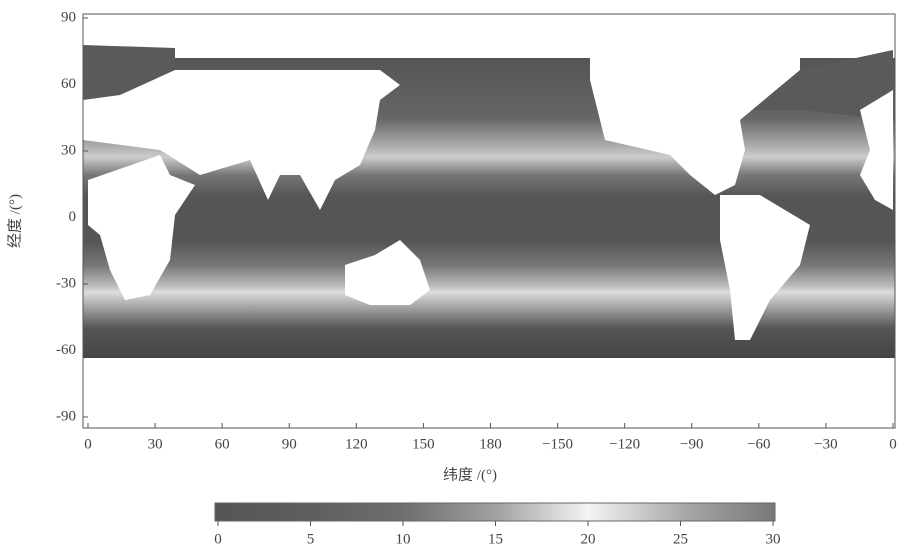 Image resolution: width=901 pixels, height=552 pixels. I want to click on y-tick-label: 30, so click(68, 150).